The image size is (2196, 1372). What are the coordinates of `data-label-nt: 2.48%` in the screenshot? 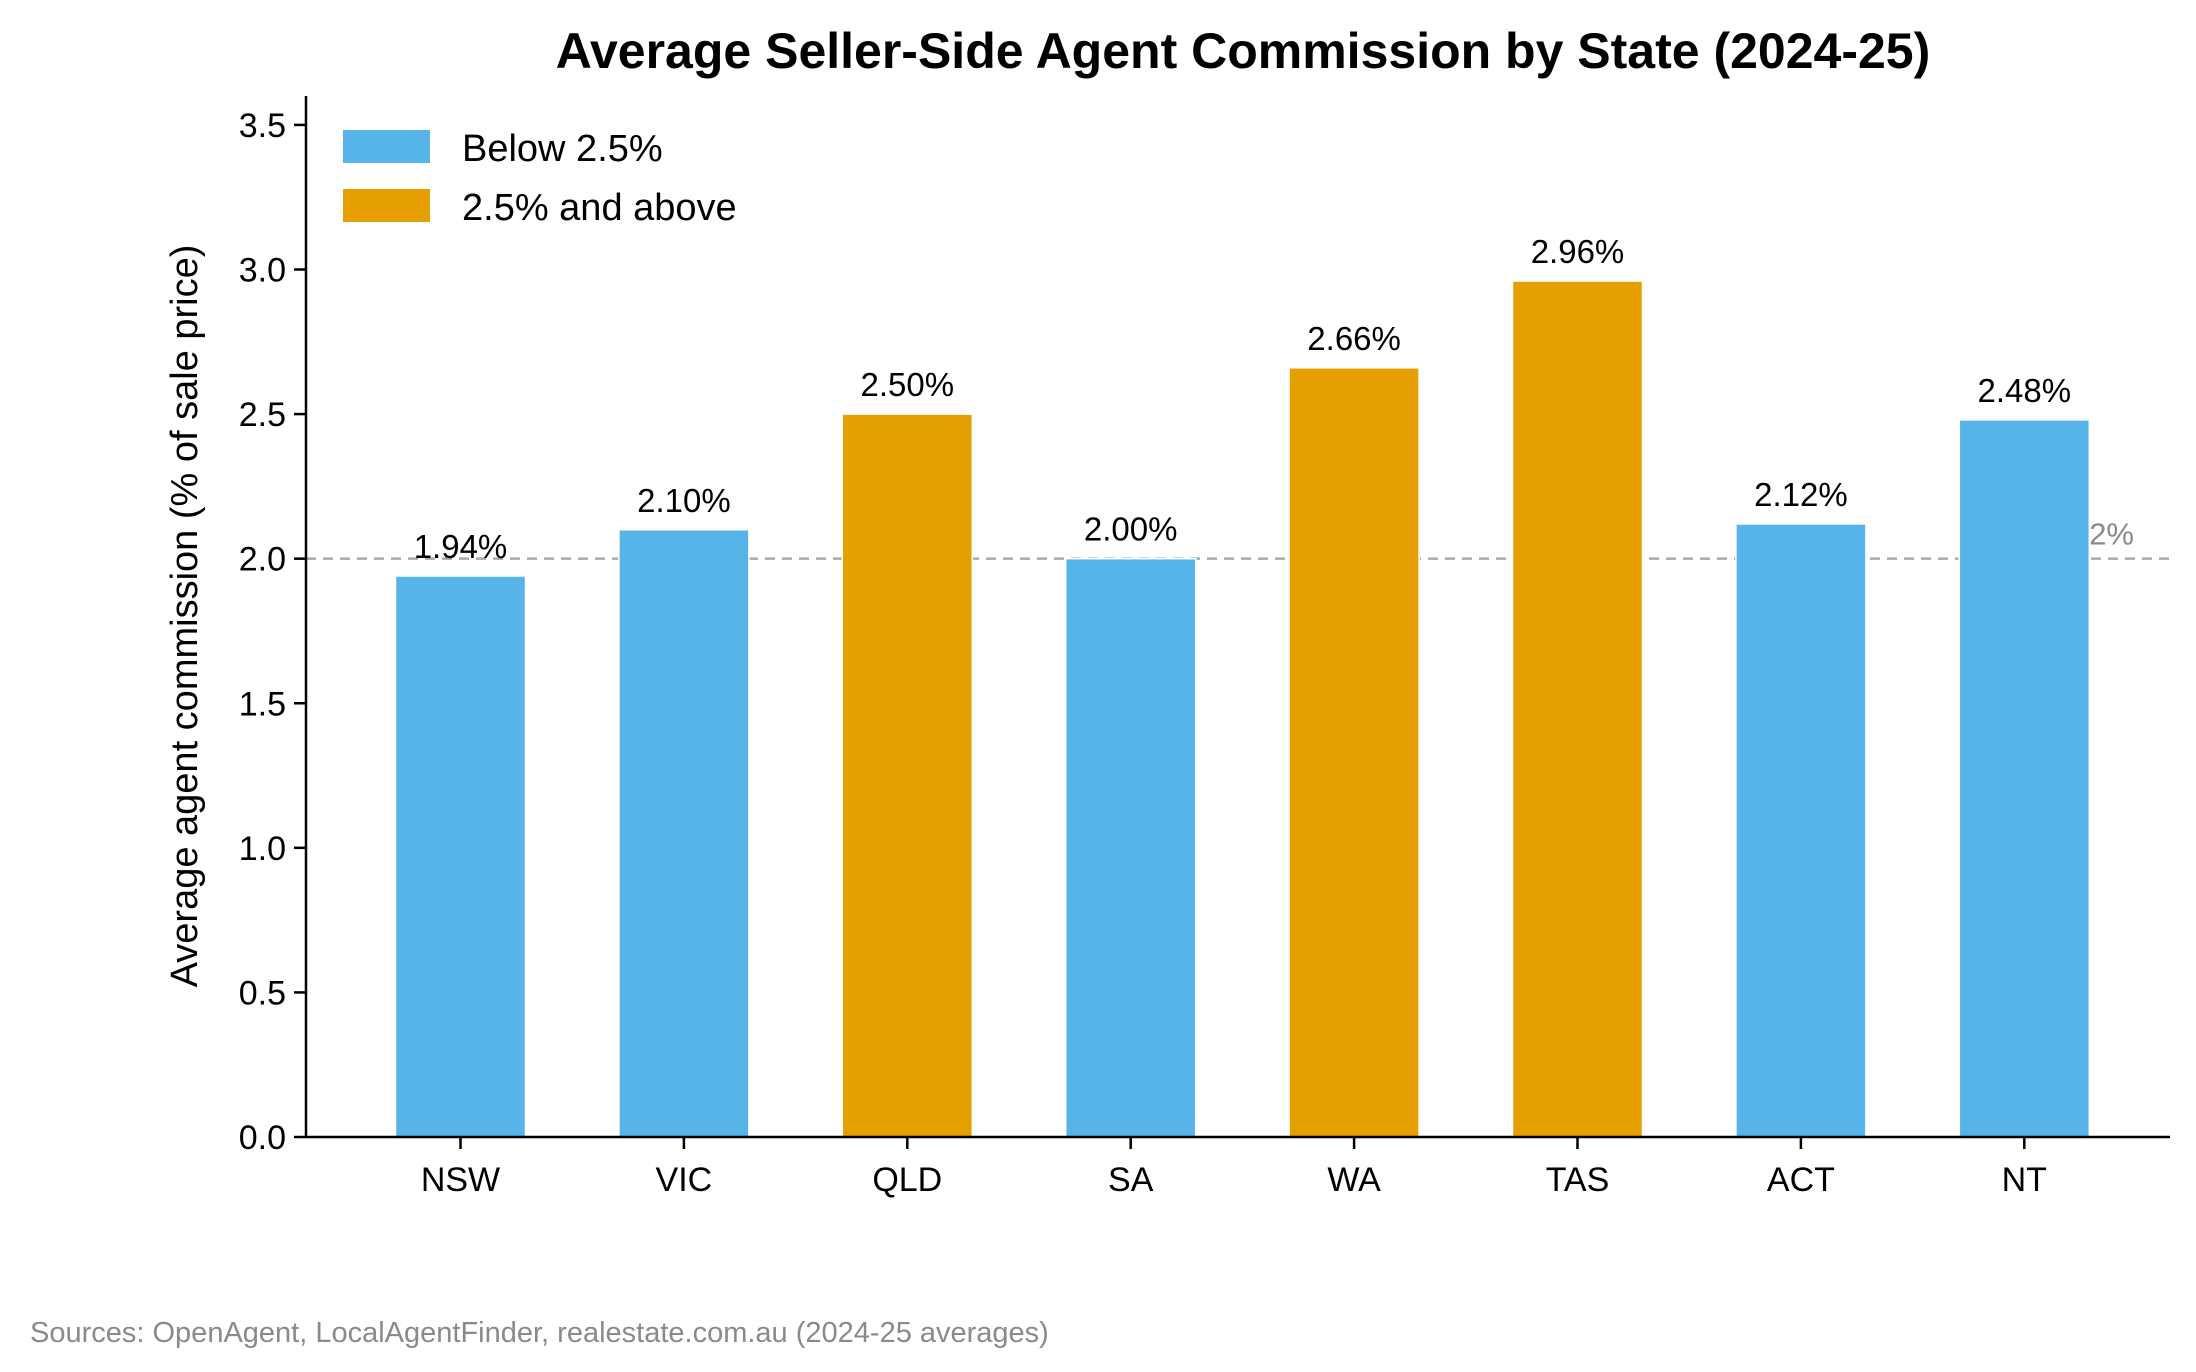 It's located at (2025, 390).